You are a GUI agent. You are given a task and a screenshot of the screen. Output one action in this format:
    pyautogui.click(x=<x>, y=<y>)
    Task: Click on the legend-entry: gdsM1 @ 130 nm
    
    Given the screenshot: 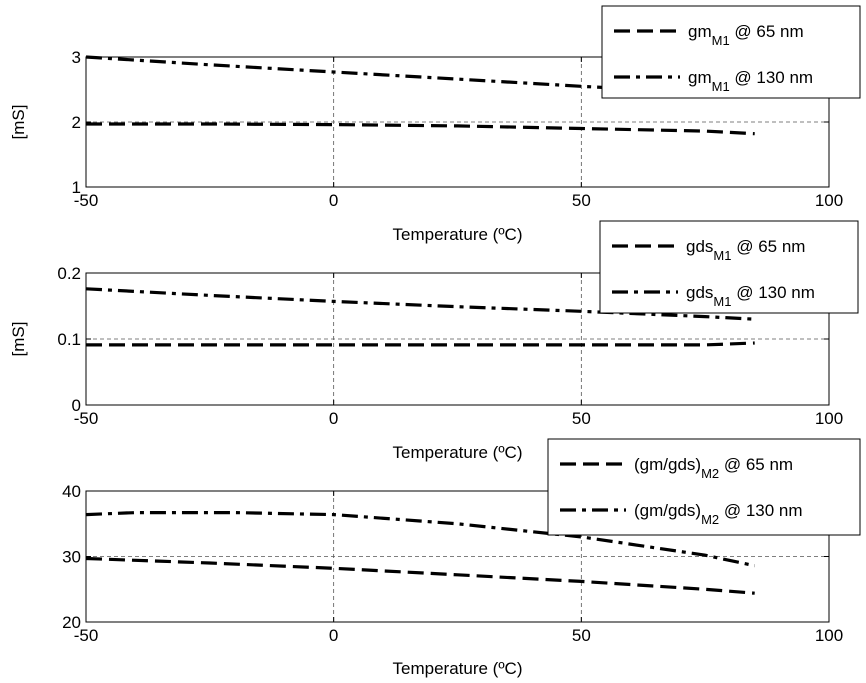 What is the action you would take?
    pyautogui.click(x=750, y=296)
    